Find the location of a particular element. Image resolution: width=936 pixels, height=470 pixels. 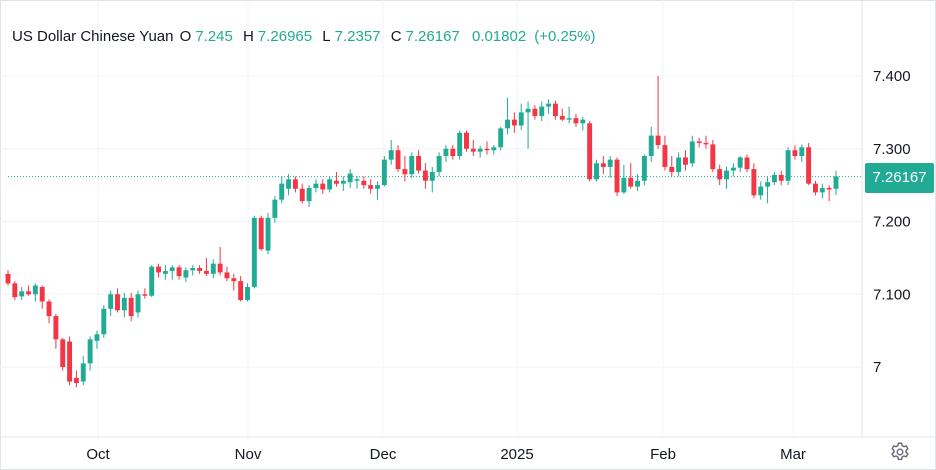

time-axis: Oct Nov Dec 2025 Feb Mar is located at coordinates (446, 454).